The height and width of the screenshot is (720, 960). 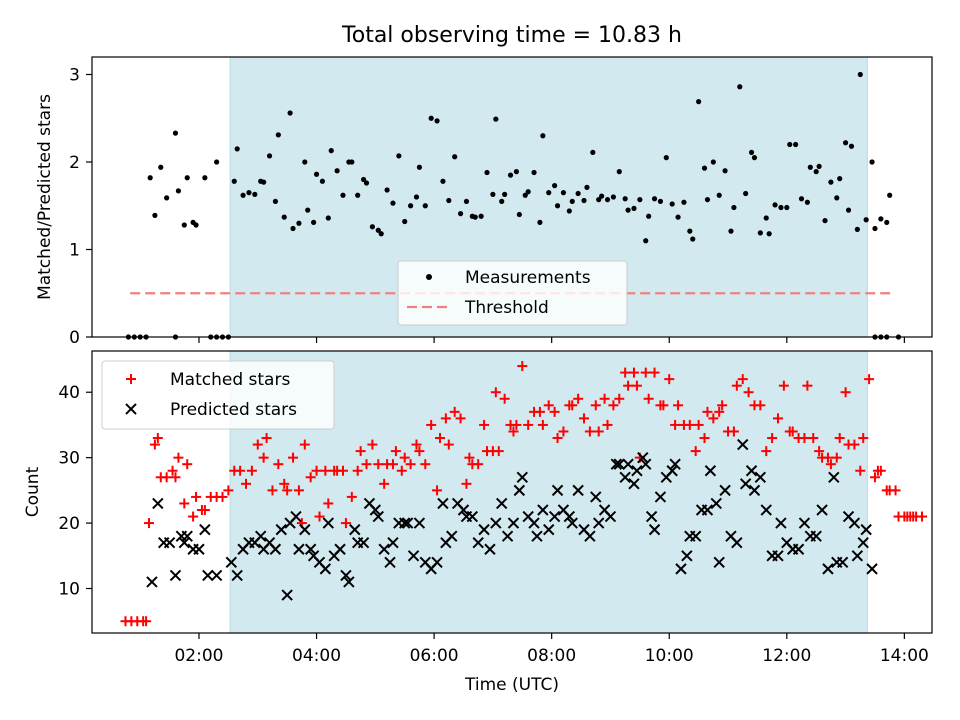 What do you see at coordinates (904, 656) in the screenshot?
I see `x-tick-label: 14:00` at bounding box center [904, 656].